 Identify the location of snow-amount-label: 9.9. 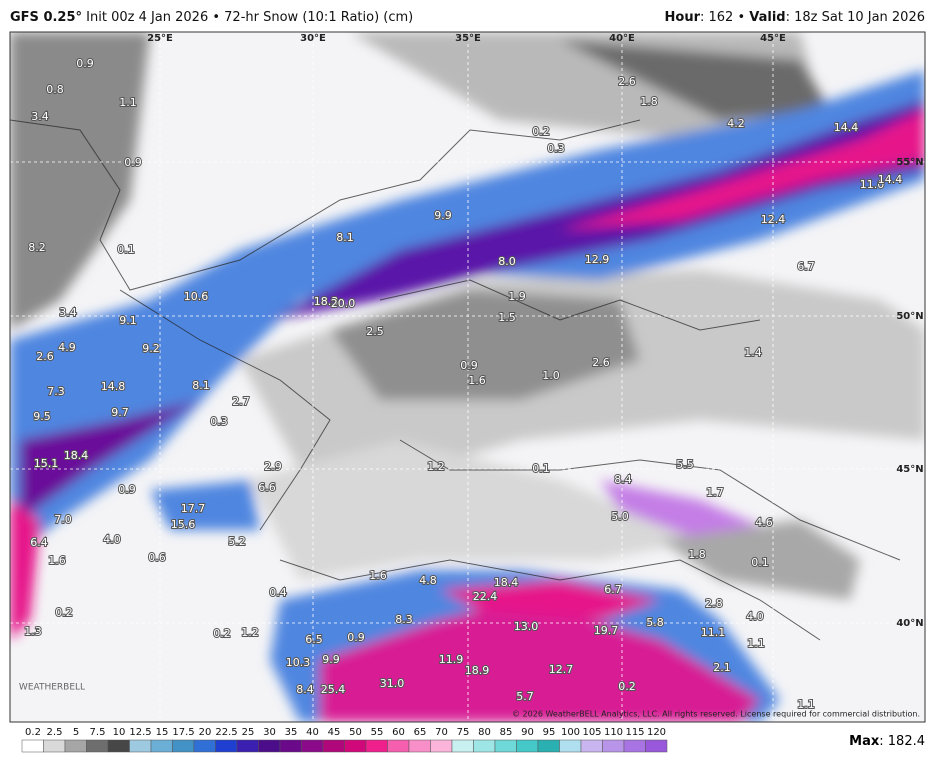
(443, 215).